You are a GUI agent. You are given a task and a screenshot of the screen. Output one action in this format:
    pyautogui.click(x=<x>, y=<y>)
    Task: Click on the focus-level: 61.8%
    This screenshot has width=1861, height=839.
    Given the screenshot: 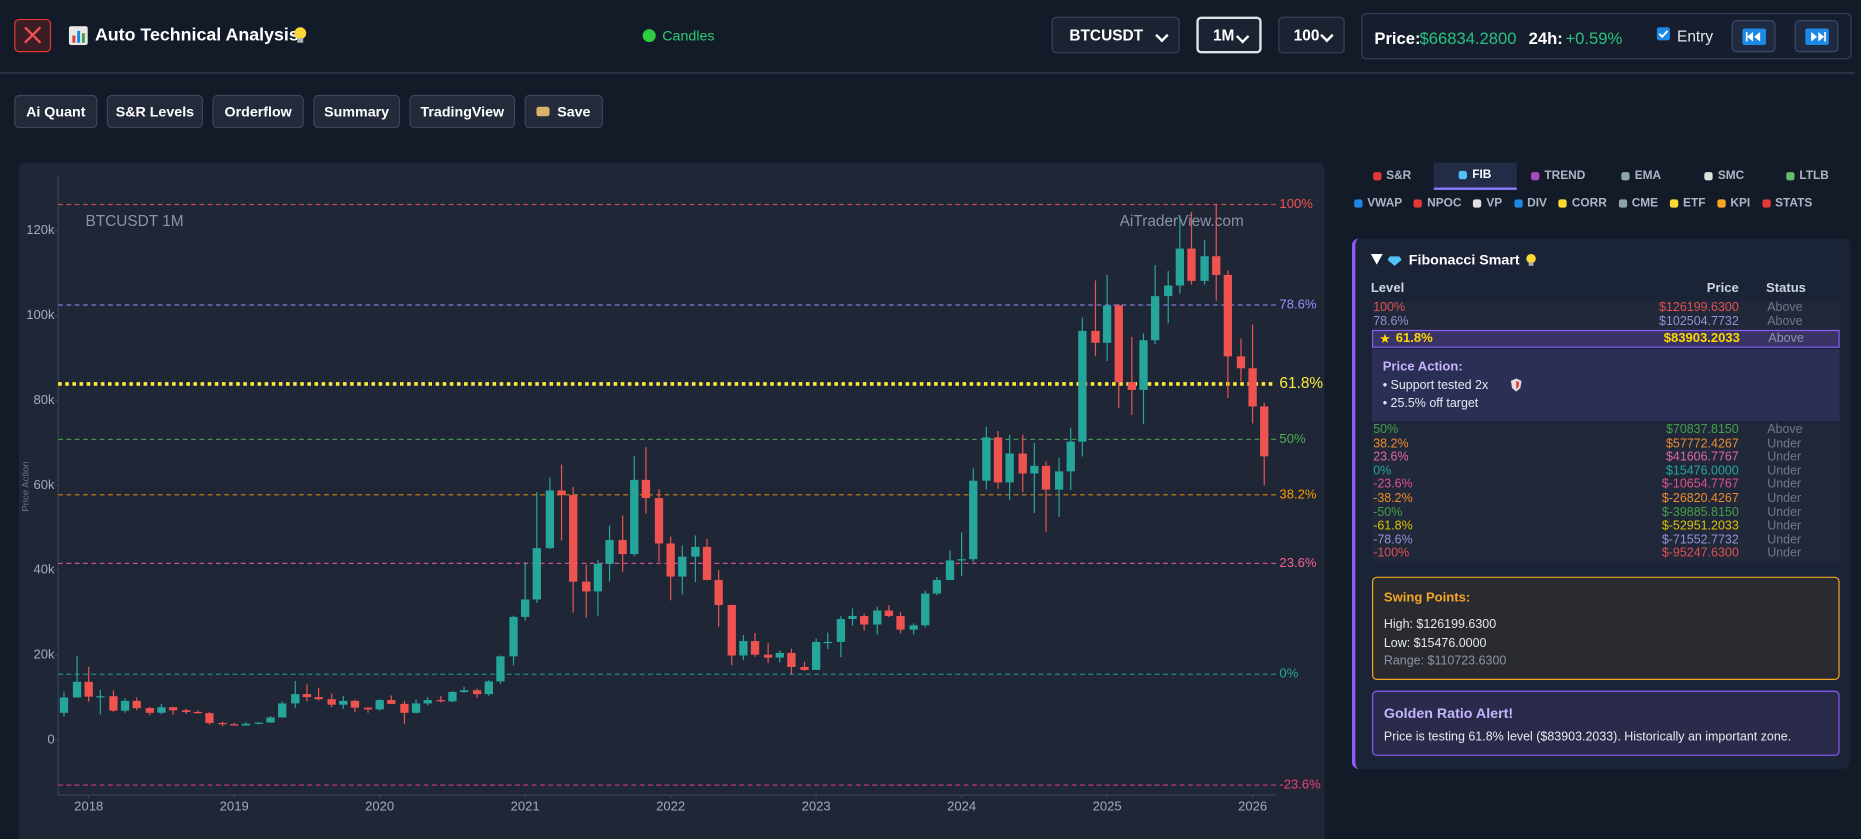 What is the action you would take?
    pyautogui.click(x=1414, y=338)
    